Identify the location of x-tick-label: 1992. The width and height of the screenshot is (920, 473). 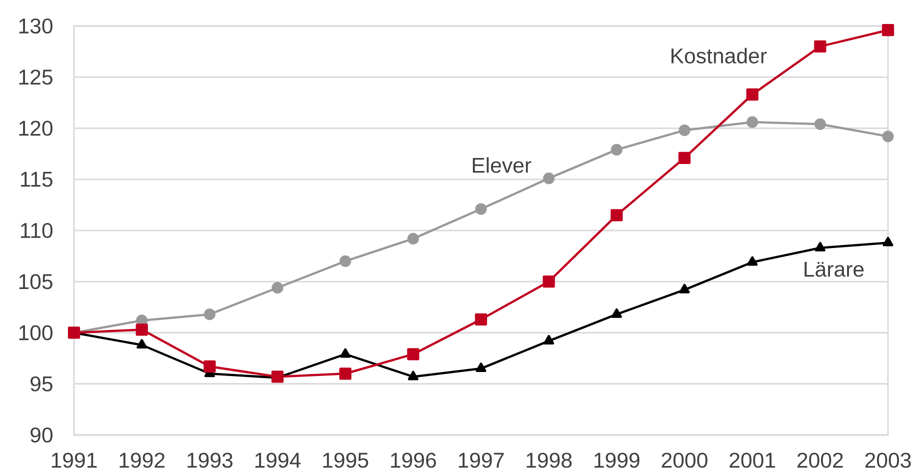
(142, 460).